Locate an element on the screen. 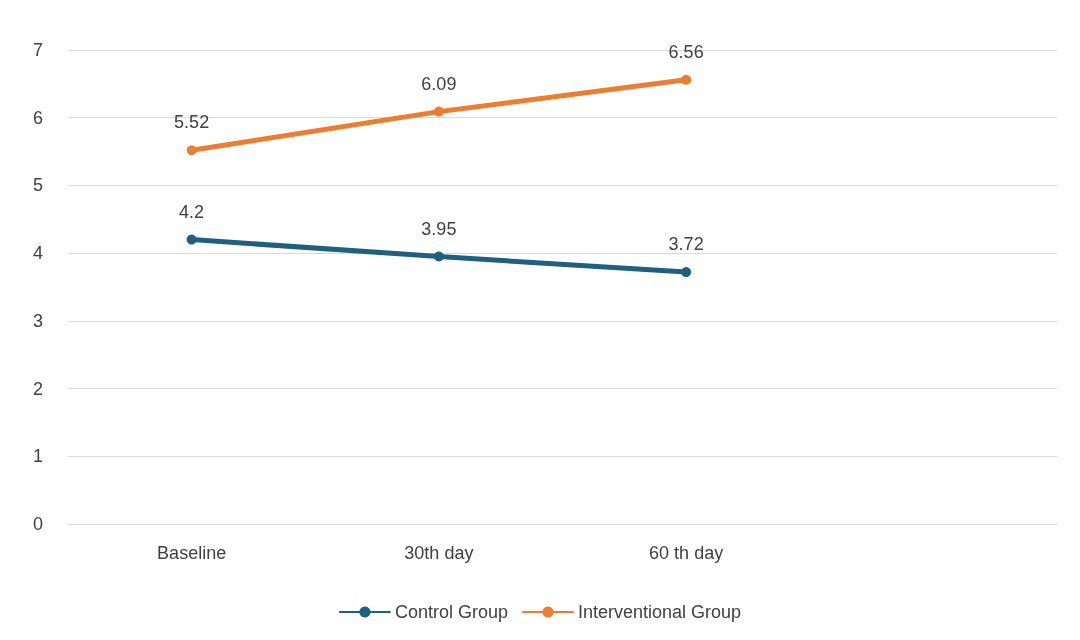 The image size is (1080, 640). x-tick-label: 30th day is located at coordinates (439, 553).